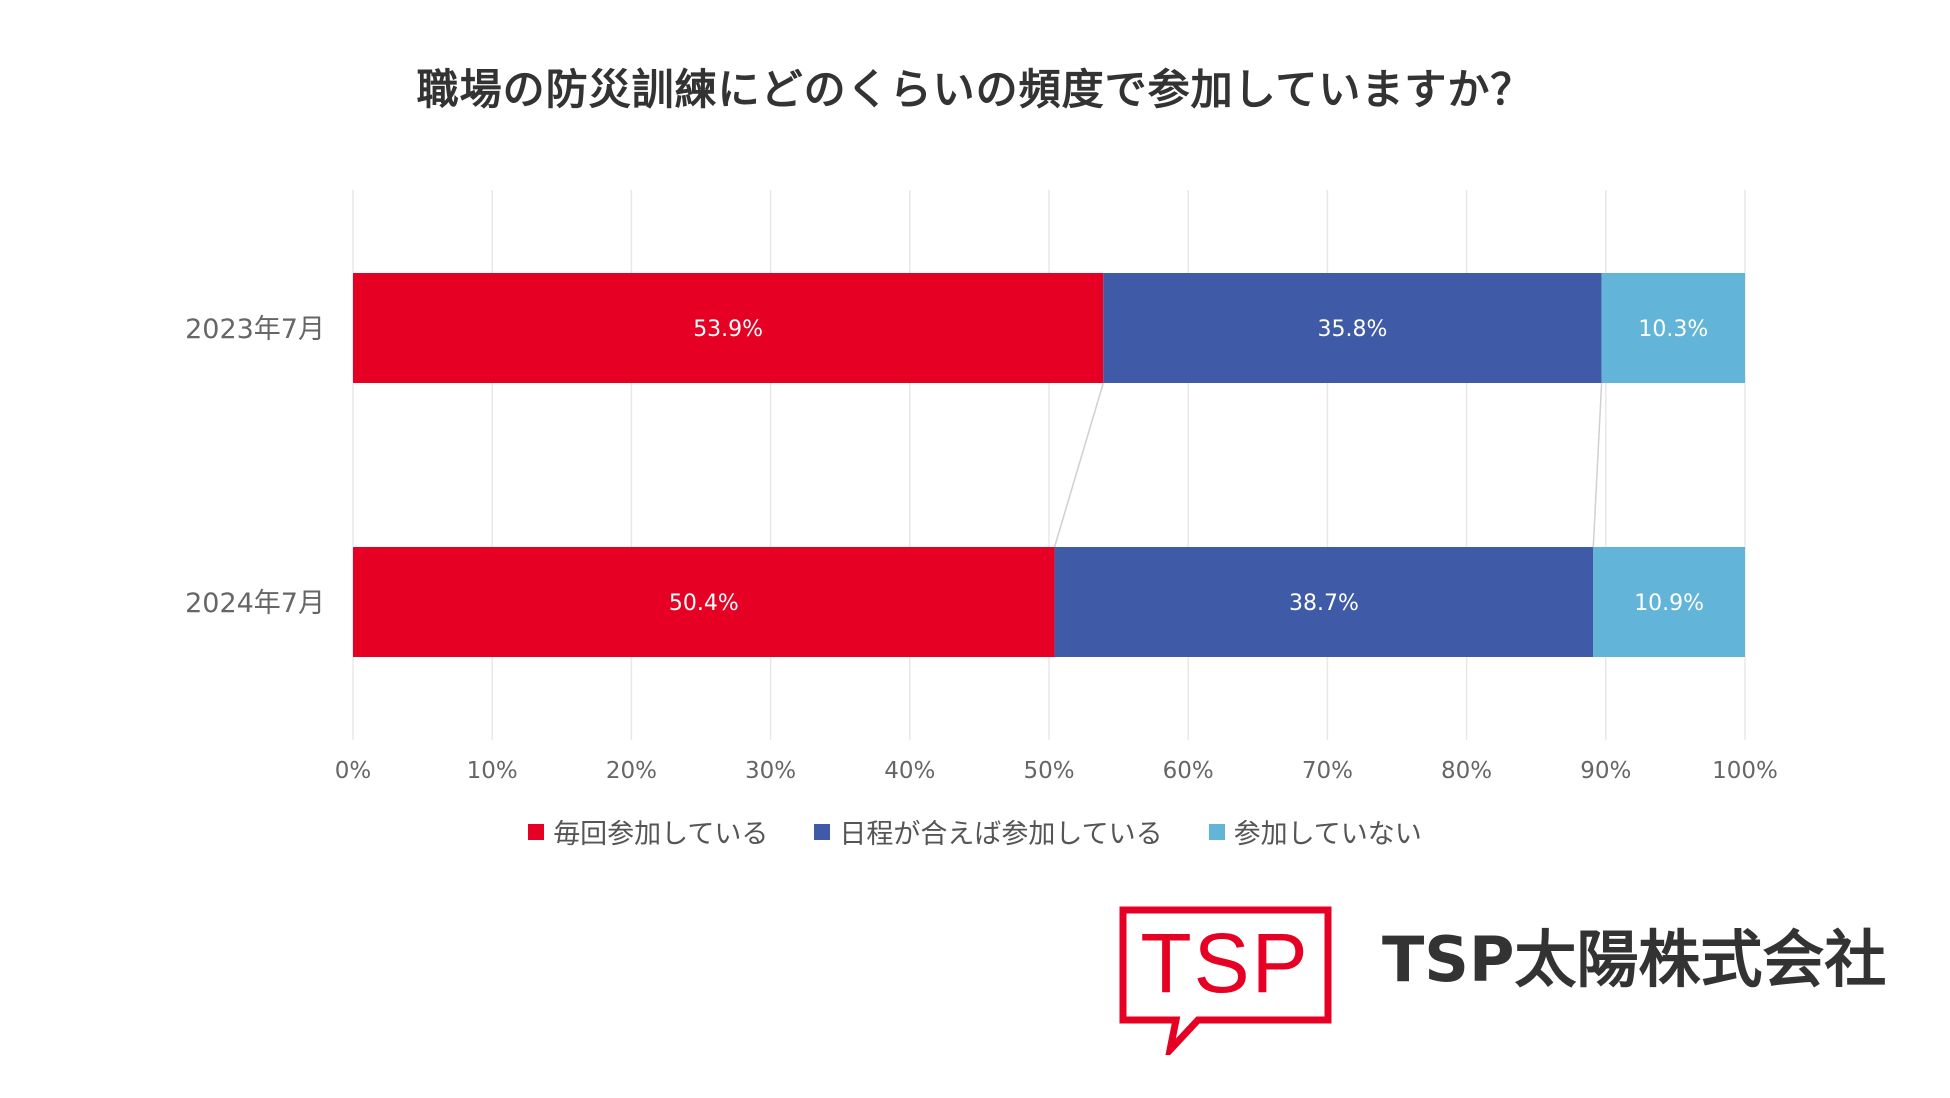  I want to click on data-label: 10.9%, so click(1669, 603).